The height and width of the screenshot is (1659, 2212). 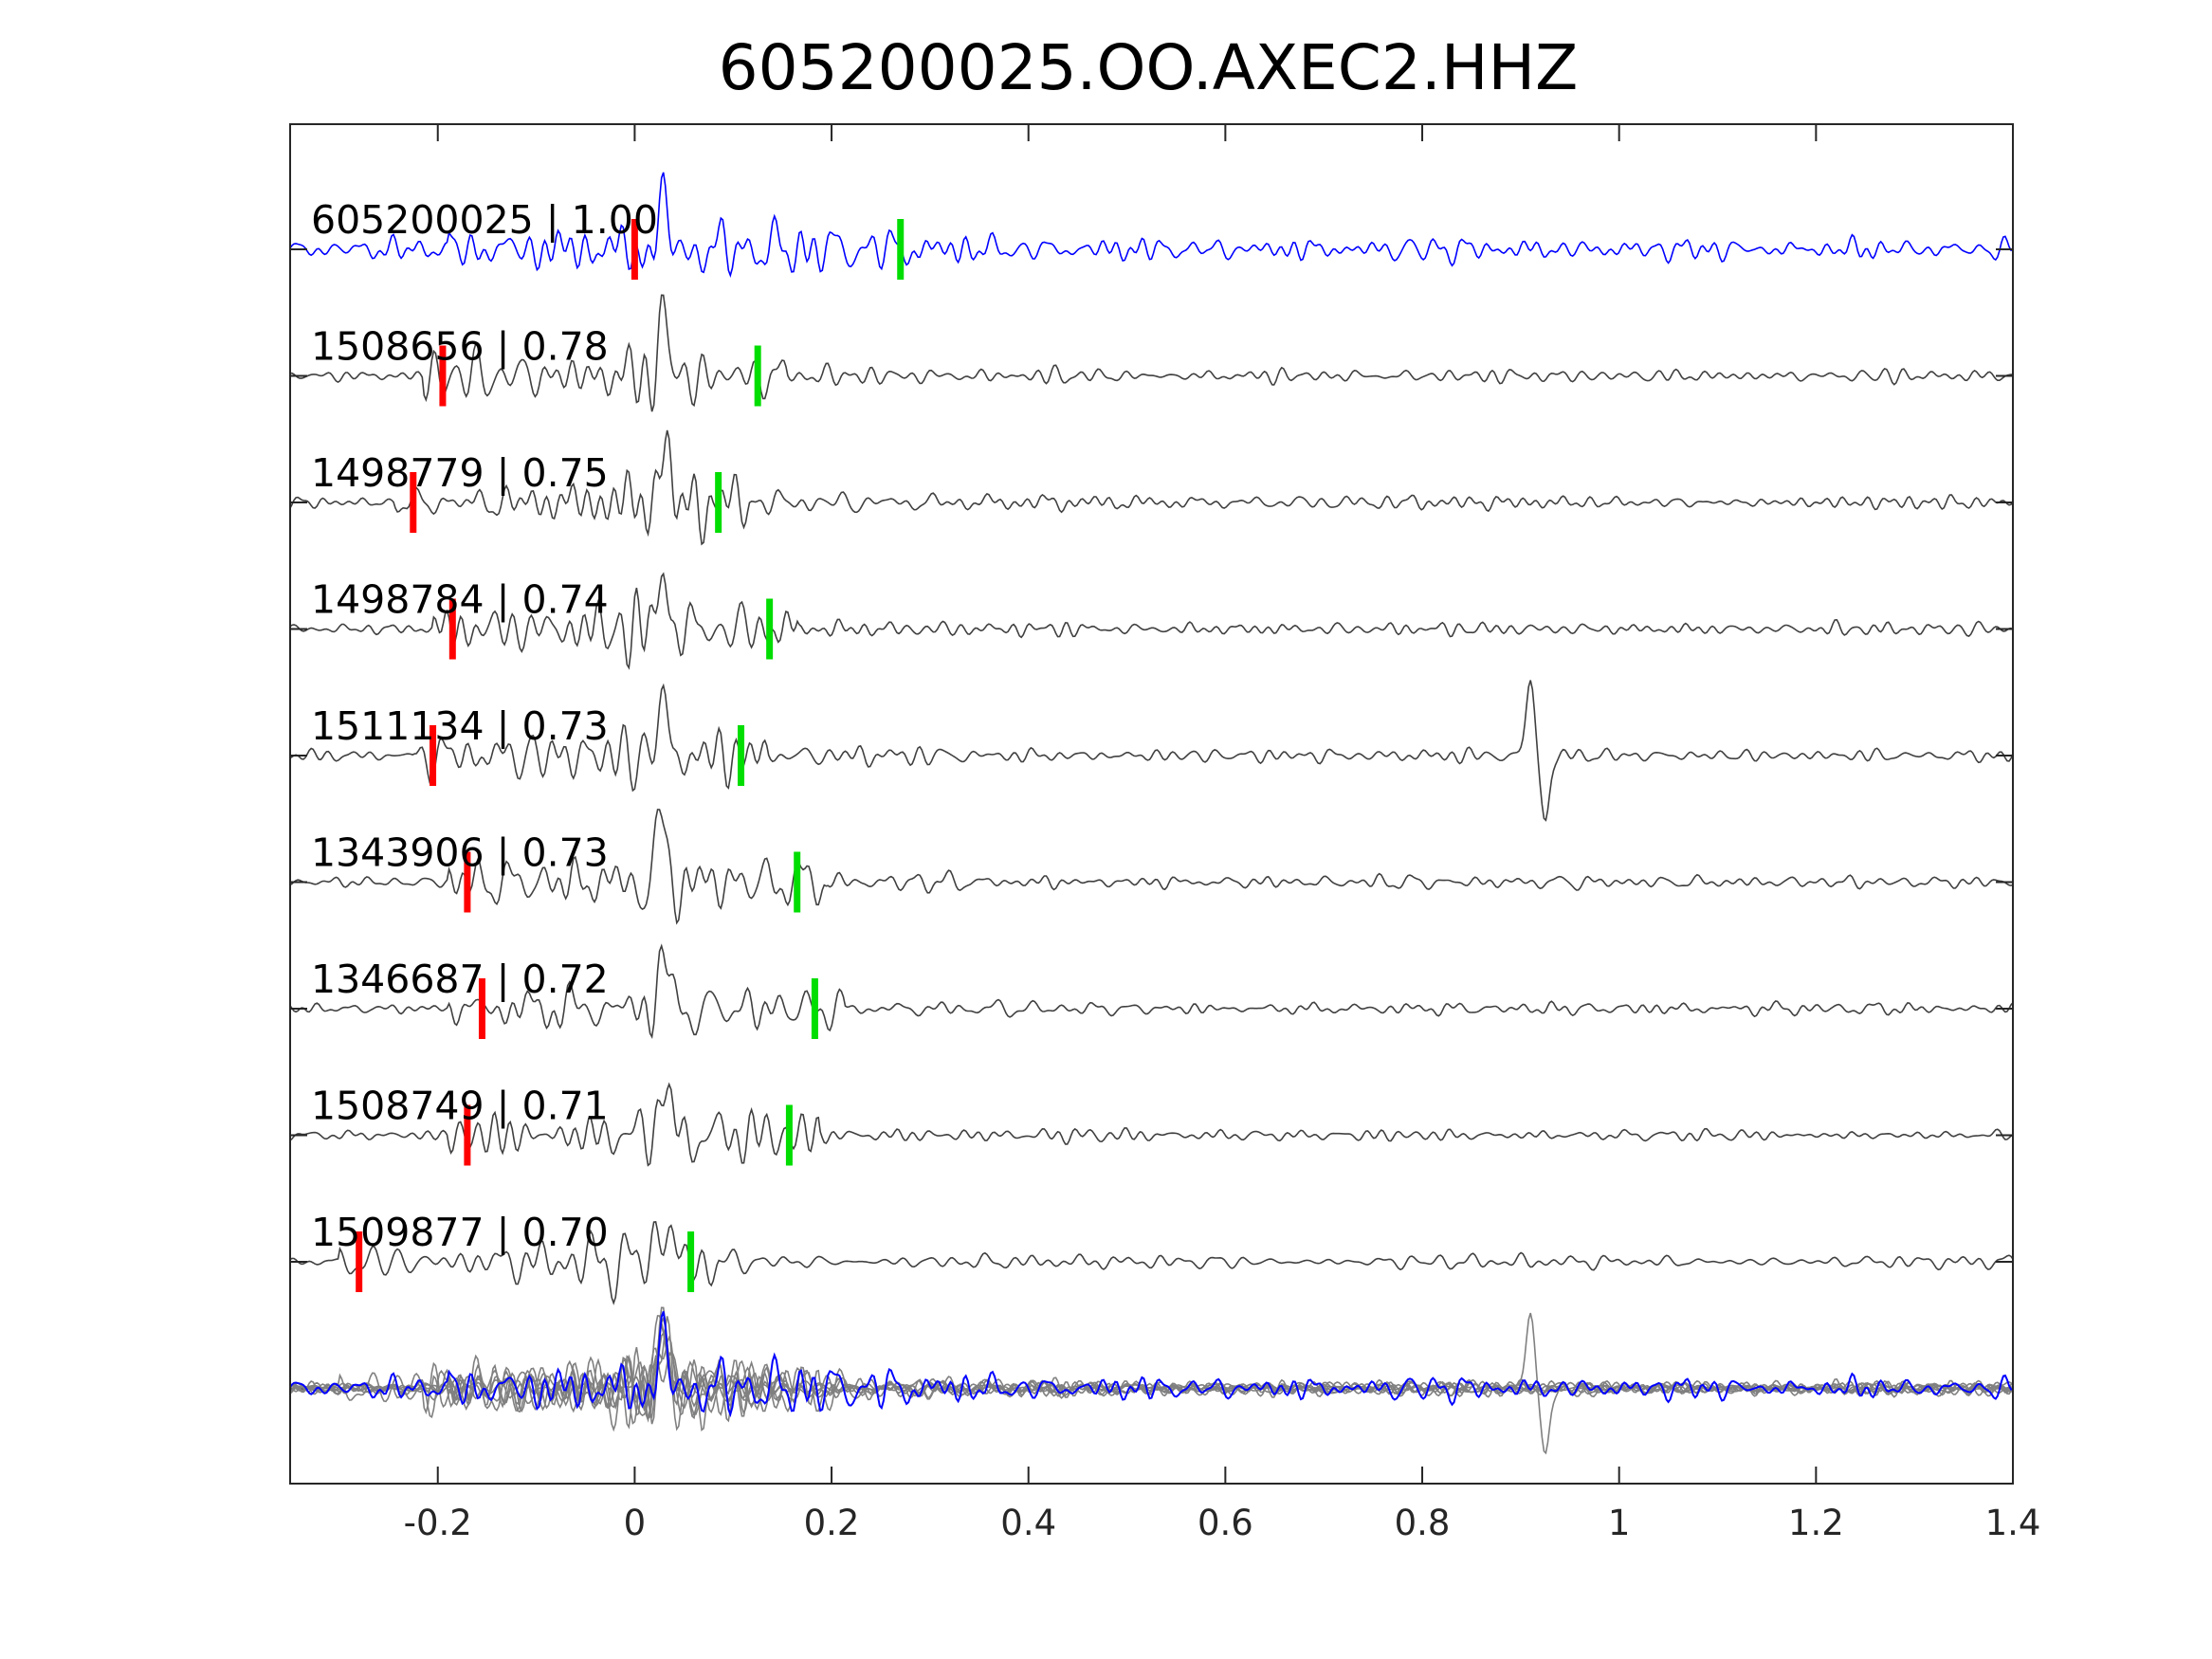 What do you see at coordinates (438, 1523) in the screenshot?
I see `x-tick-label: -0.2` at bounding box center [438, 1523].